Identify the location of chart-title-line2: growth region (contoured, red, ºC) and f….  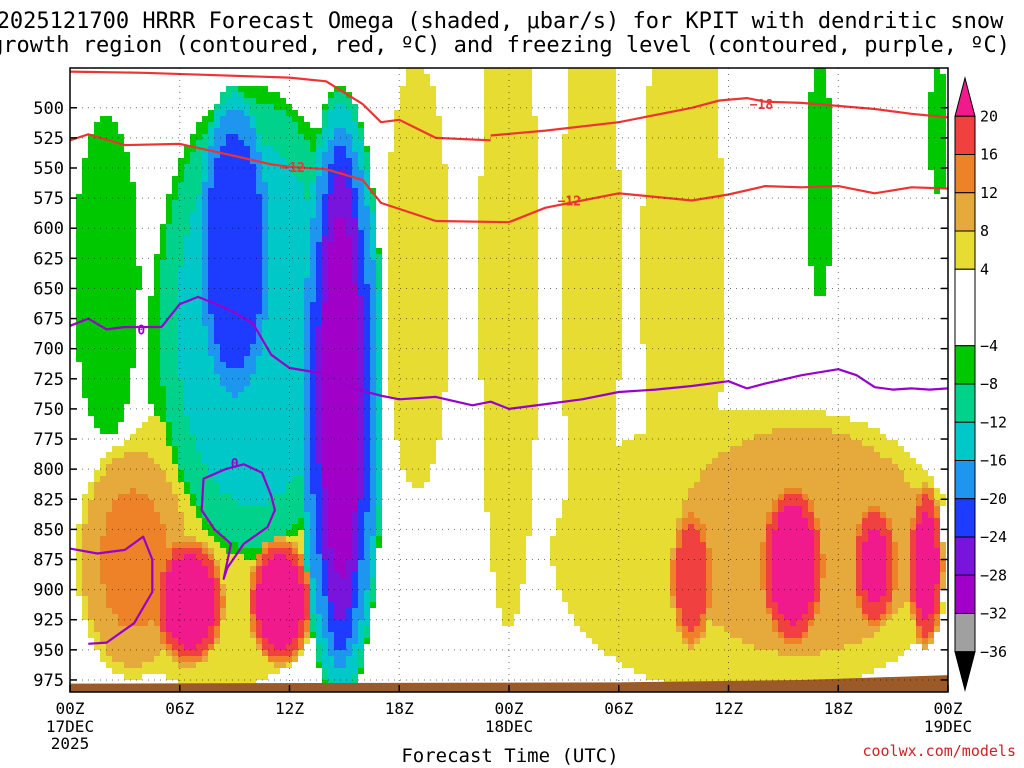
(505, 45).